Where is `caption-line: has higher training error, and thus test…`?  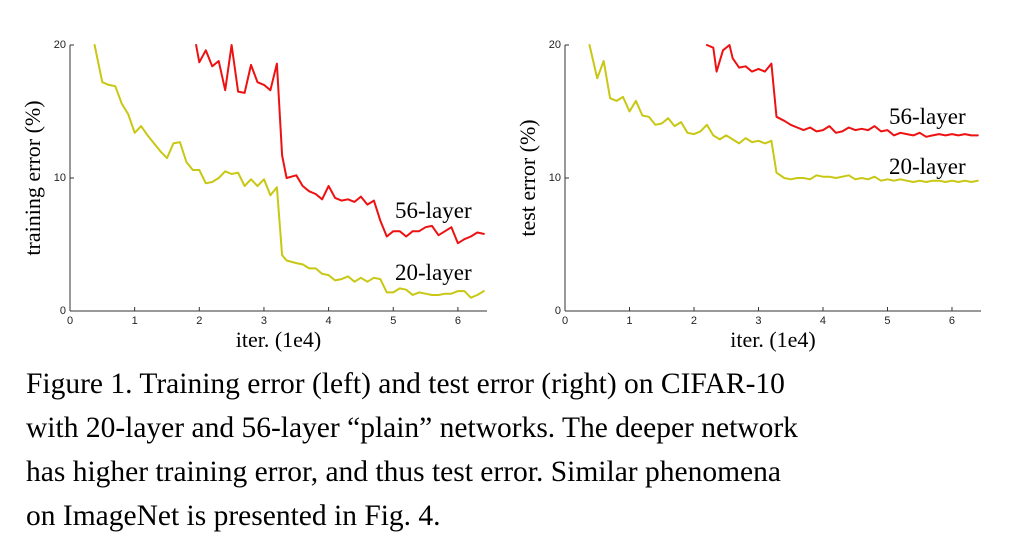
caption-line: has higher training error, and thus test… is located at coordinates (403, 472).